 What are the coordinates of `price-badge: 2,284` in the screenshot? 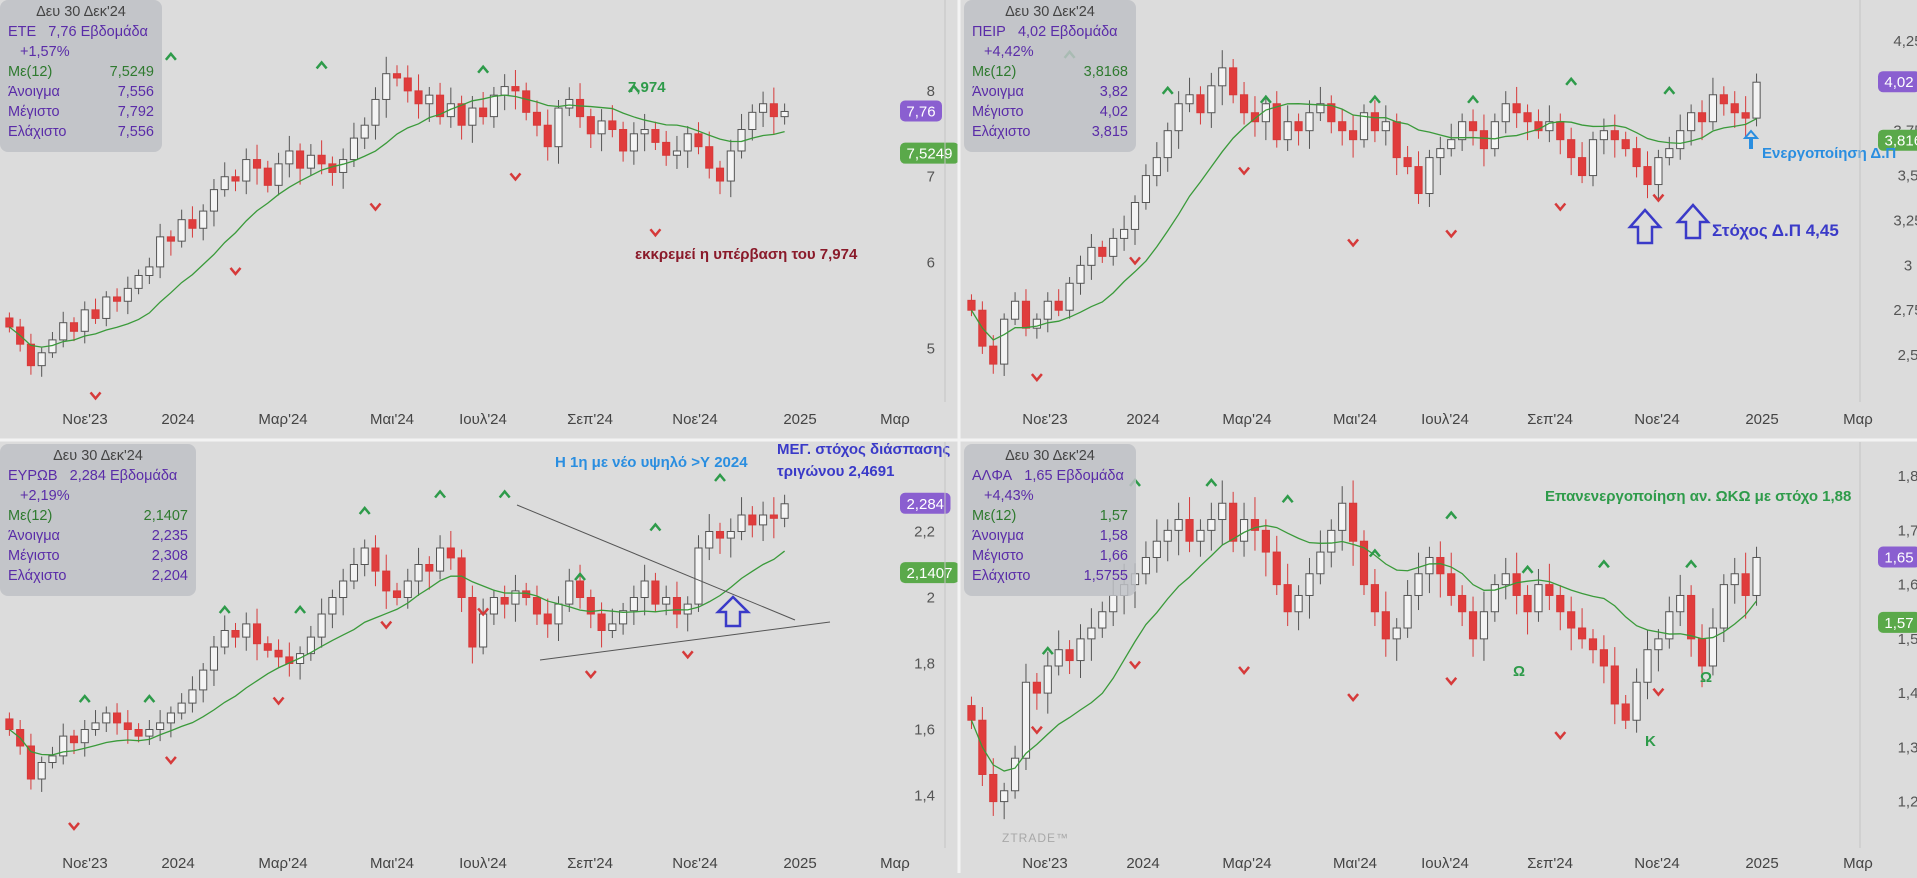 It's located at (925, 503).